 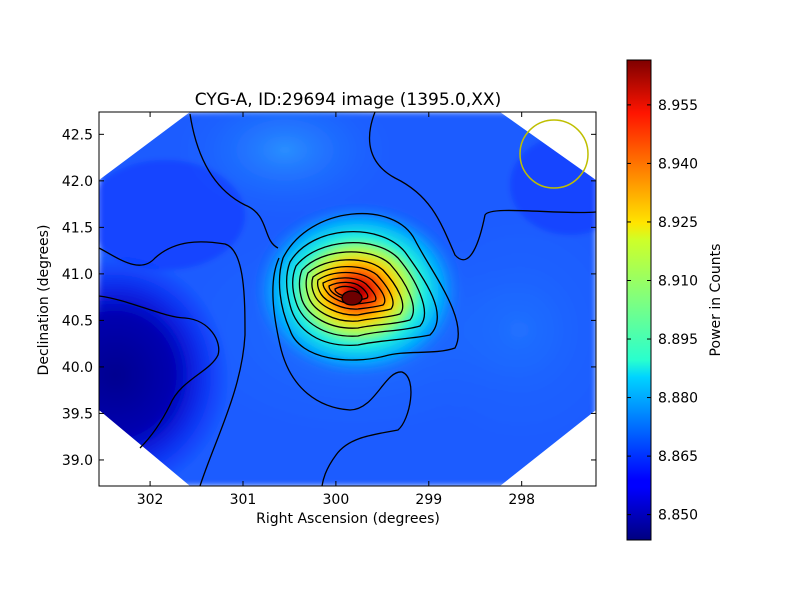 What do you see at coordinates (77, 321) in the screenshot?
I see `y-tick-label: 40.5` at bounding box center [77, 321].